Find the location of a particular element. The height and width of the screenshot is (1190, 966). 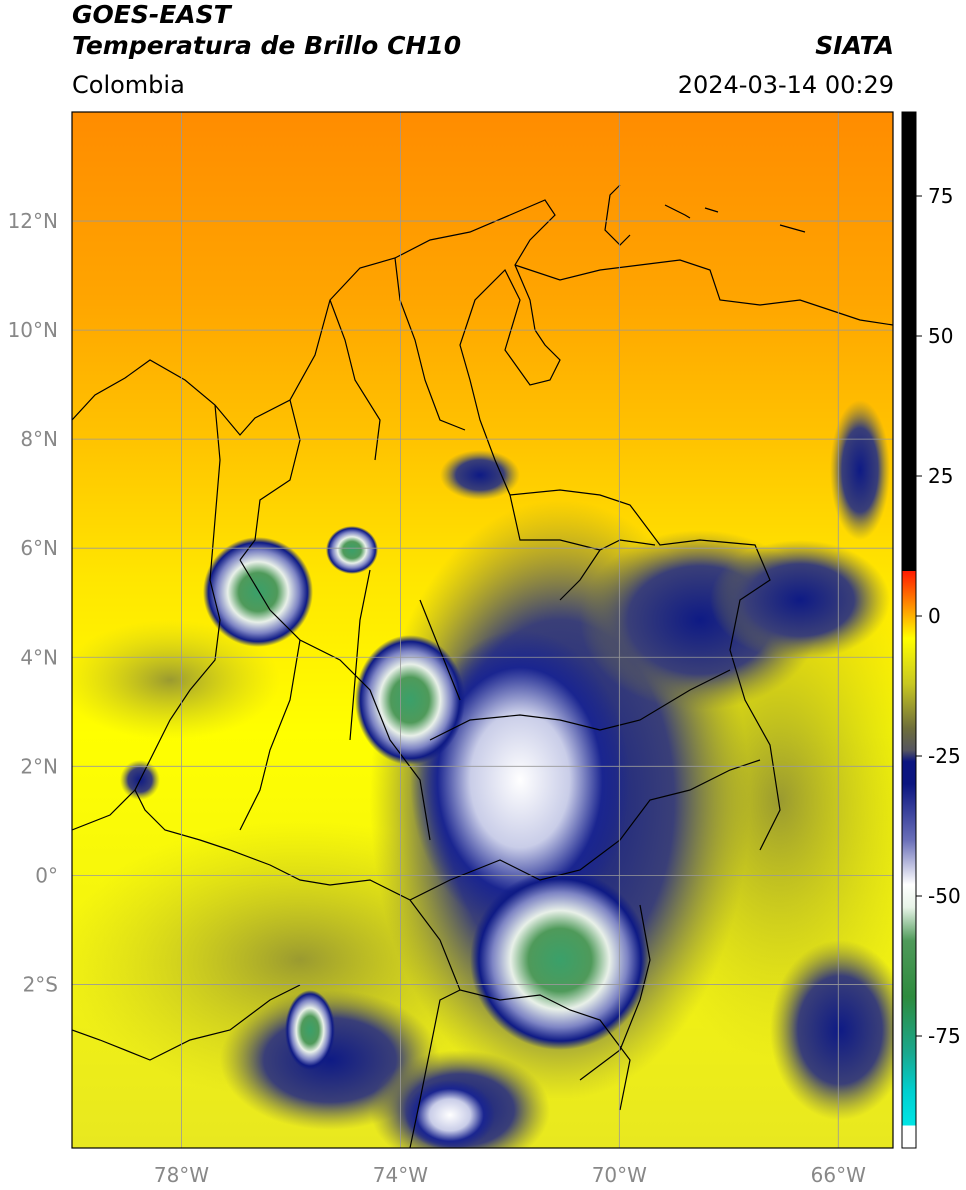

satellite-title: GOES-EAST is located at coordinates (151, 14).